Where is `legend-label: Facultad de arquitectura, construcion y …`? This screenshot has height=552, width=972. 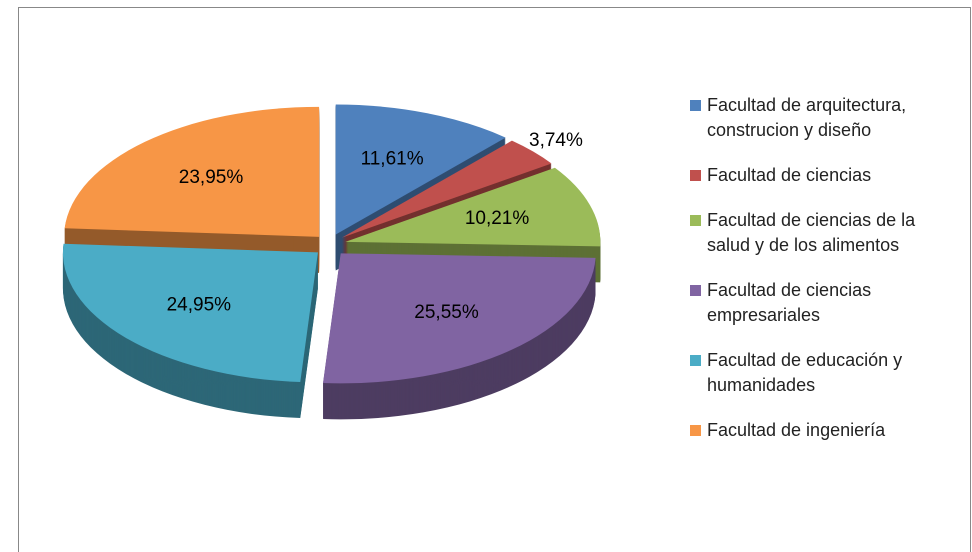 legend-label: Facultad de arquitectura, construcion y … is located at coordinates (807, 117).